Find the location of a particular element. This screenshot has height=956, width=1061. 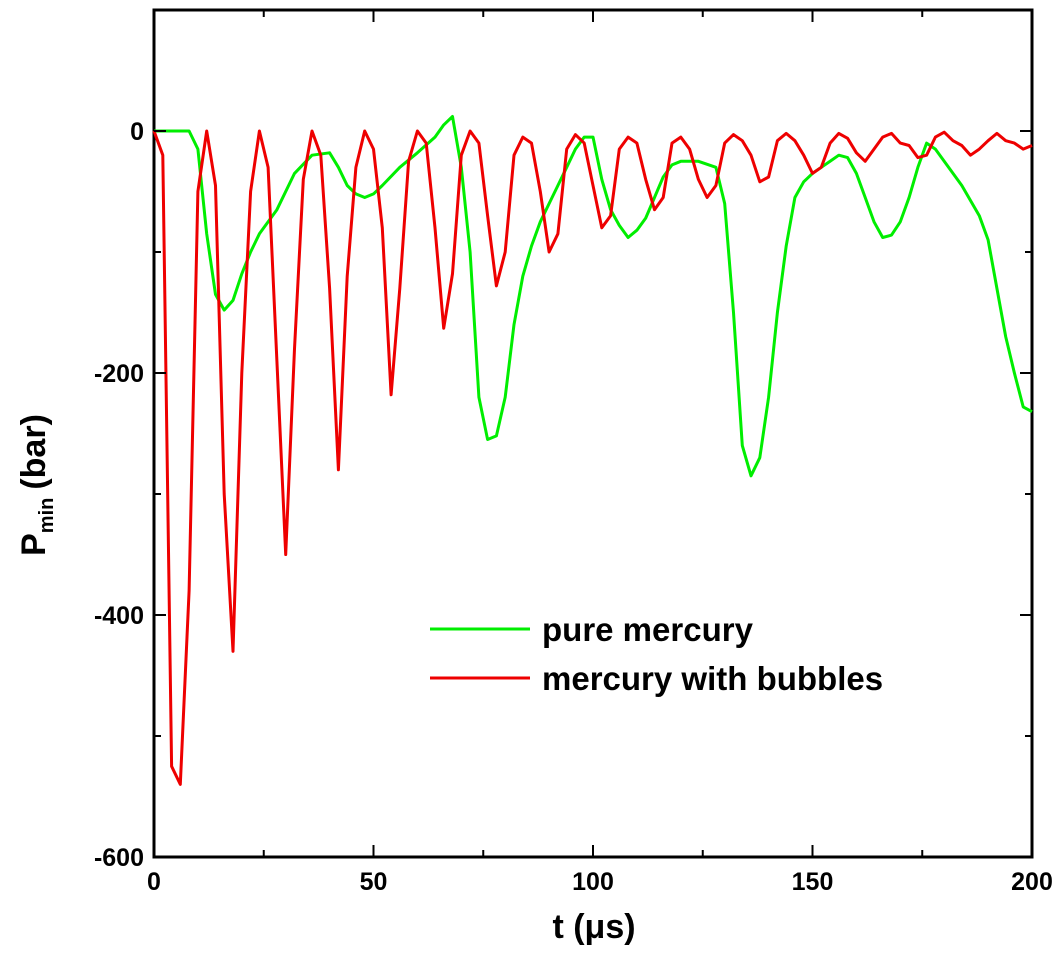

legend-entry-pure-mercury: pure mercury is located at coordinates (592, 629).